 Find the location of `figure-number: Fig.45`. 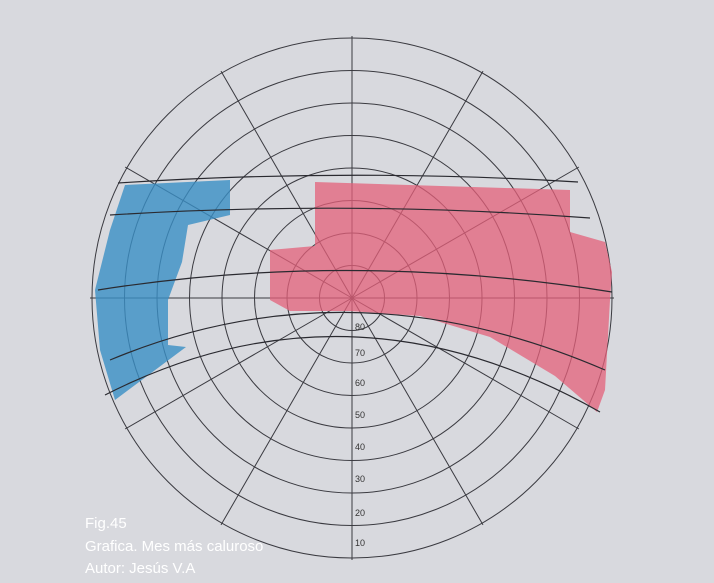

figure-number: Fig.45 is located at coordinates (106, 523).